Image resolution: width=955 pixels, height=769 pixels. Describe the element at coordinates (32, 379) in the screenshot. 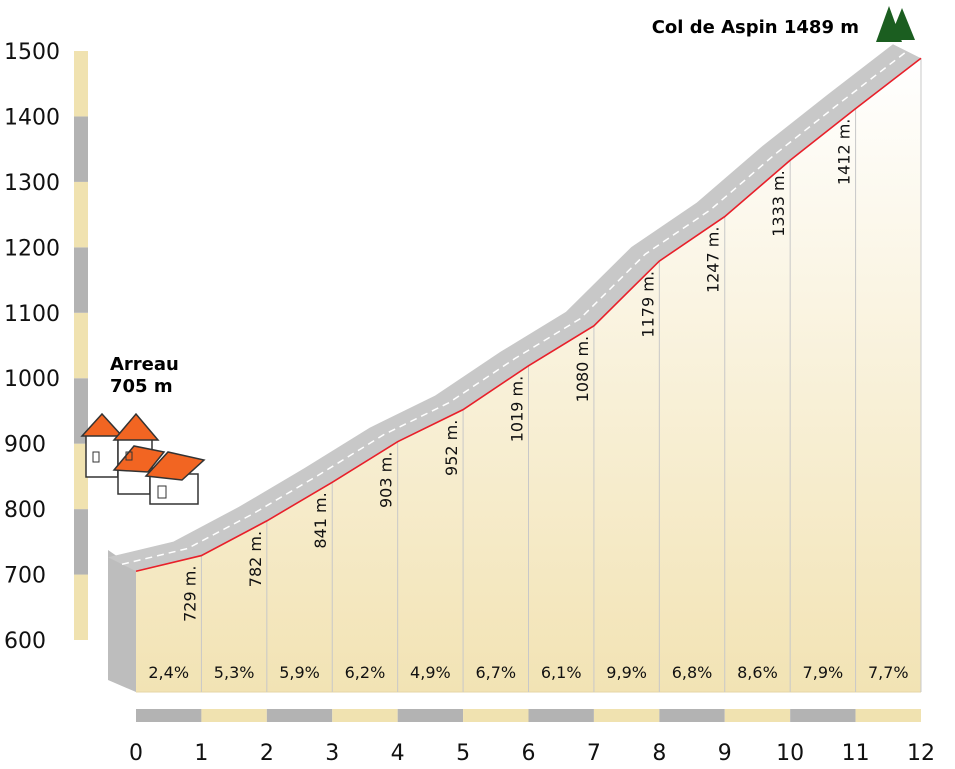

I see `y-tick-label: 1000` at that location.